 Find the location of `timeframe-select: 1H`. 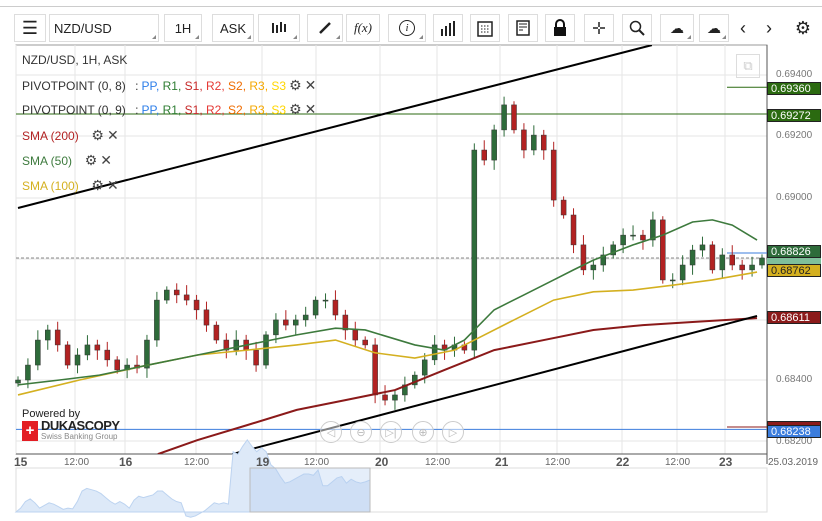

timeframe-select: 1H is located at coordinates (183, 28).